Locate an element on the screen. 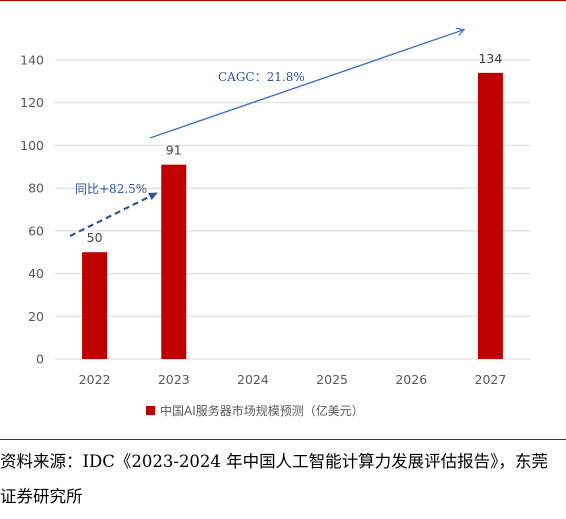  x-tick-label: 2024 is located at coordinates (253, 379).